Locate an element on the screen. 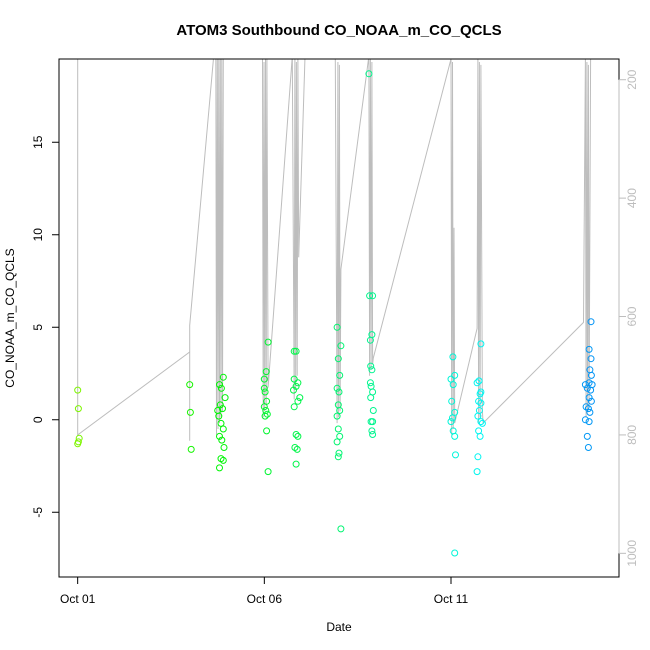  y-tick-label: -5 is located at coordinates (38, 512).